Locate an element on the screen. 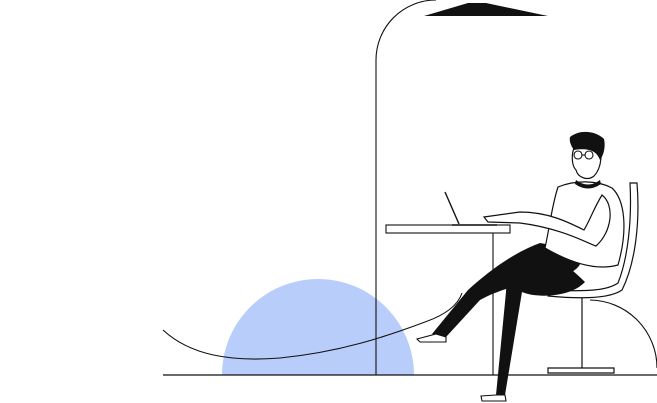 The height and width of the screenshot is (403, 657). laptop is located at coordinates (470, 208).